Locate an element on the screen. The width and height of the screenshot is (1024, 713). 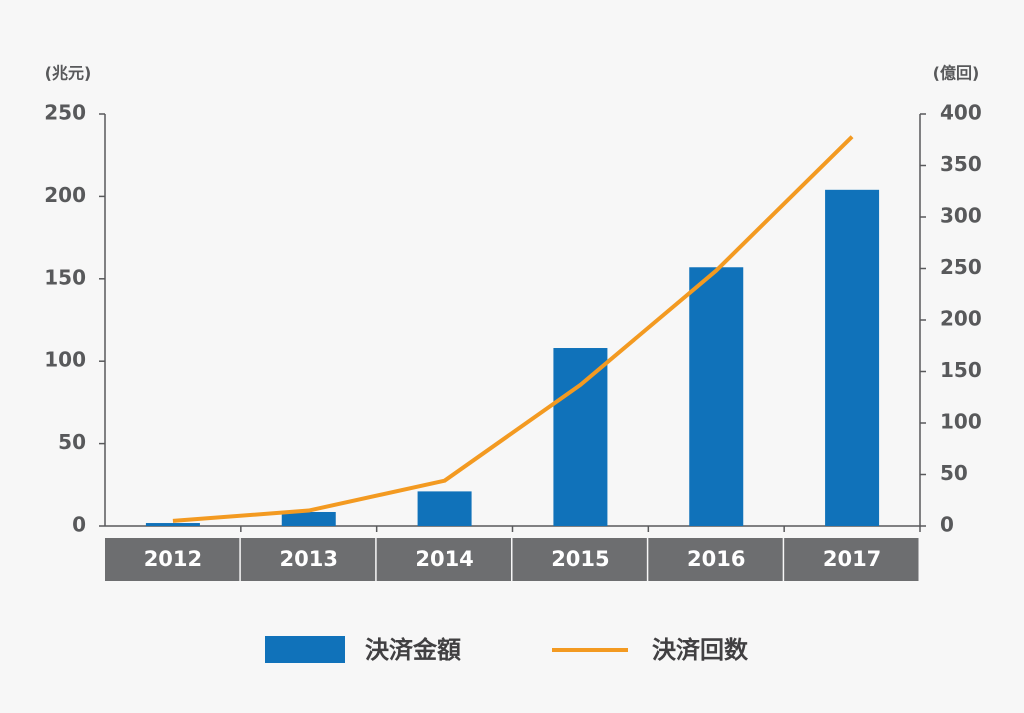
y-tick-label: 150 is located at coordinates (65, 277).